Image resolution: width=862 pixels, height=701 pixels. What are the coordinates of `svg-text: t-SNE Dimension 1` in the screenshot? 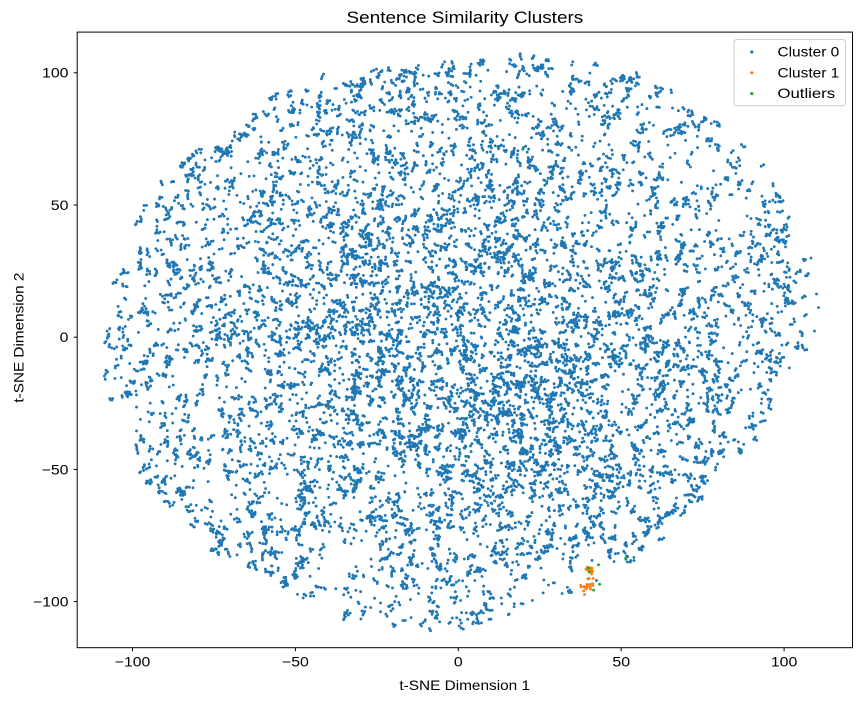 It's located at (464, 685).